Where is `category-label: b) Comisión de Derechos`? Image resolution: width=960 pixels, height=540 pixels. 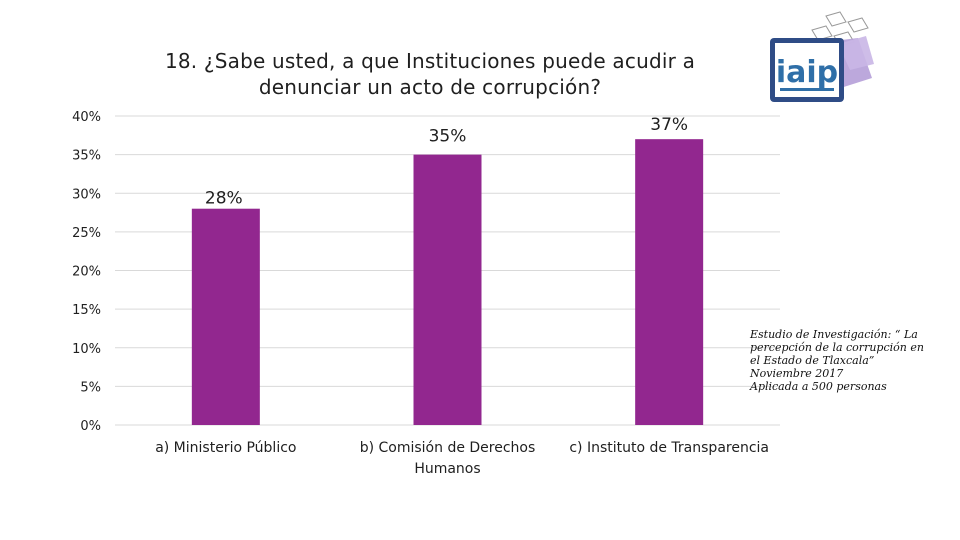
category-label: b) Comisión de Derechos is located at coordinates (448, 448).